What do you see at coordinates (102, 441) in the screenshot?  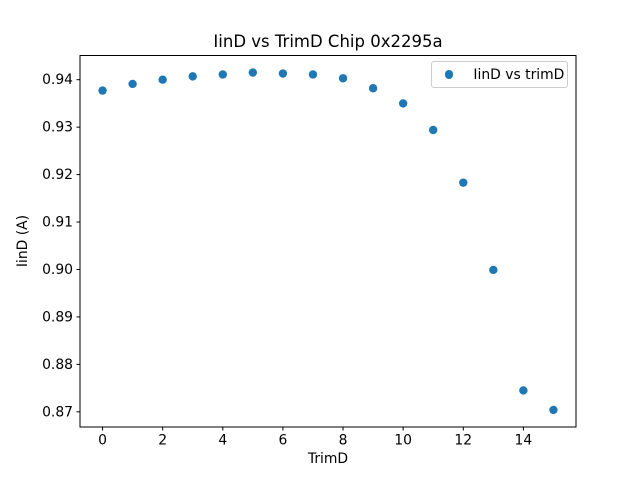 I see `x-tick-label: 0` at bounding box center [102, 441].